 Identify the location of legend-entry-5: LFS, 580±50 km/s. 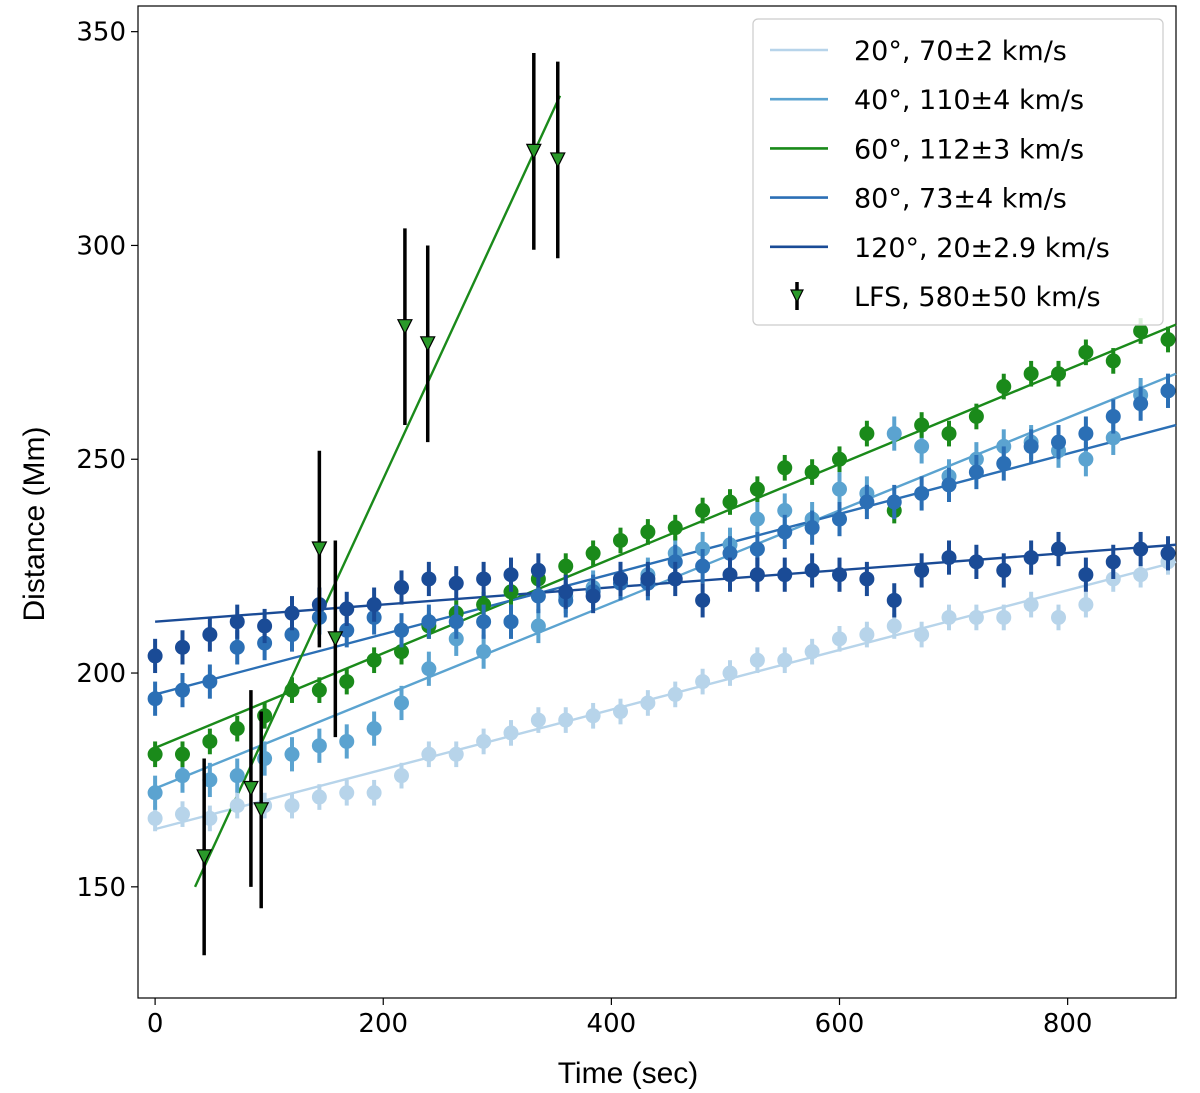
(945, 297).